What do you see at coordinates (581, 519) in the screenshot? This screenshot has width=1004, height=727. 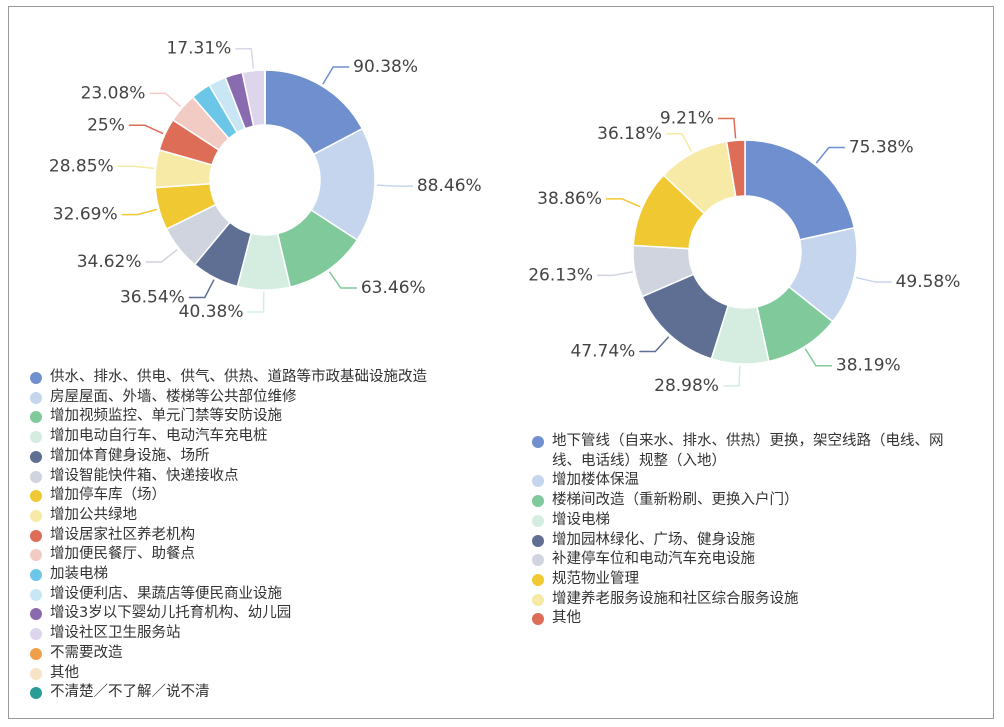 I see `legend-label: 增设电梯` at bounding box center [581, 519].